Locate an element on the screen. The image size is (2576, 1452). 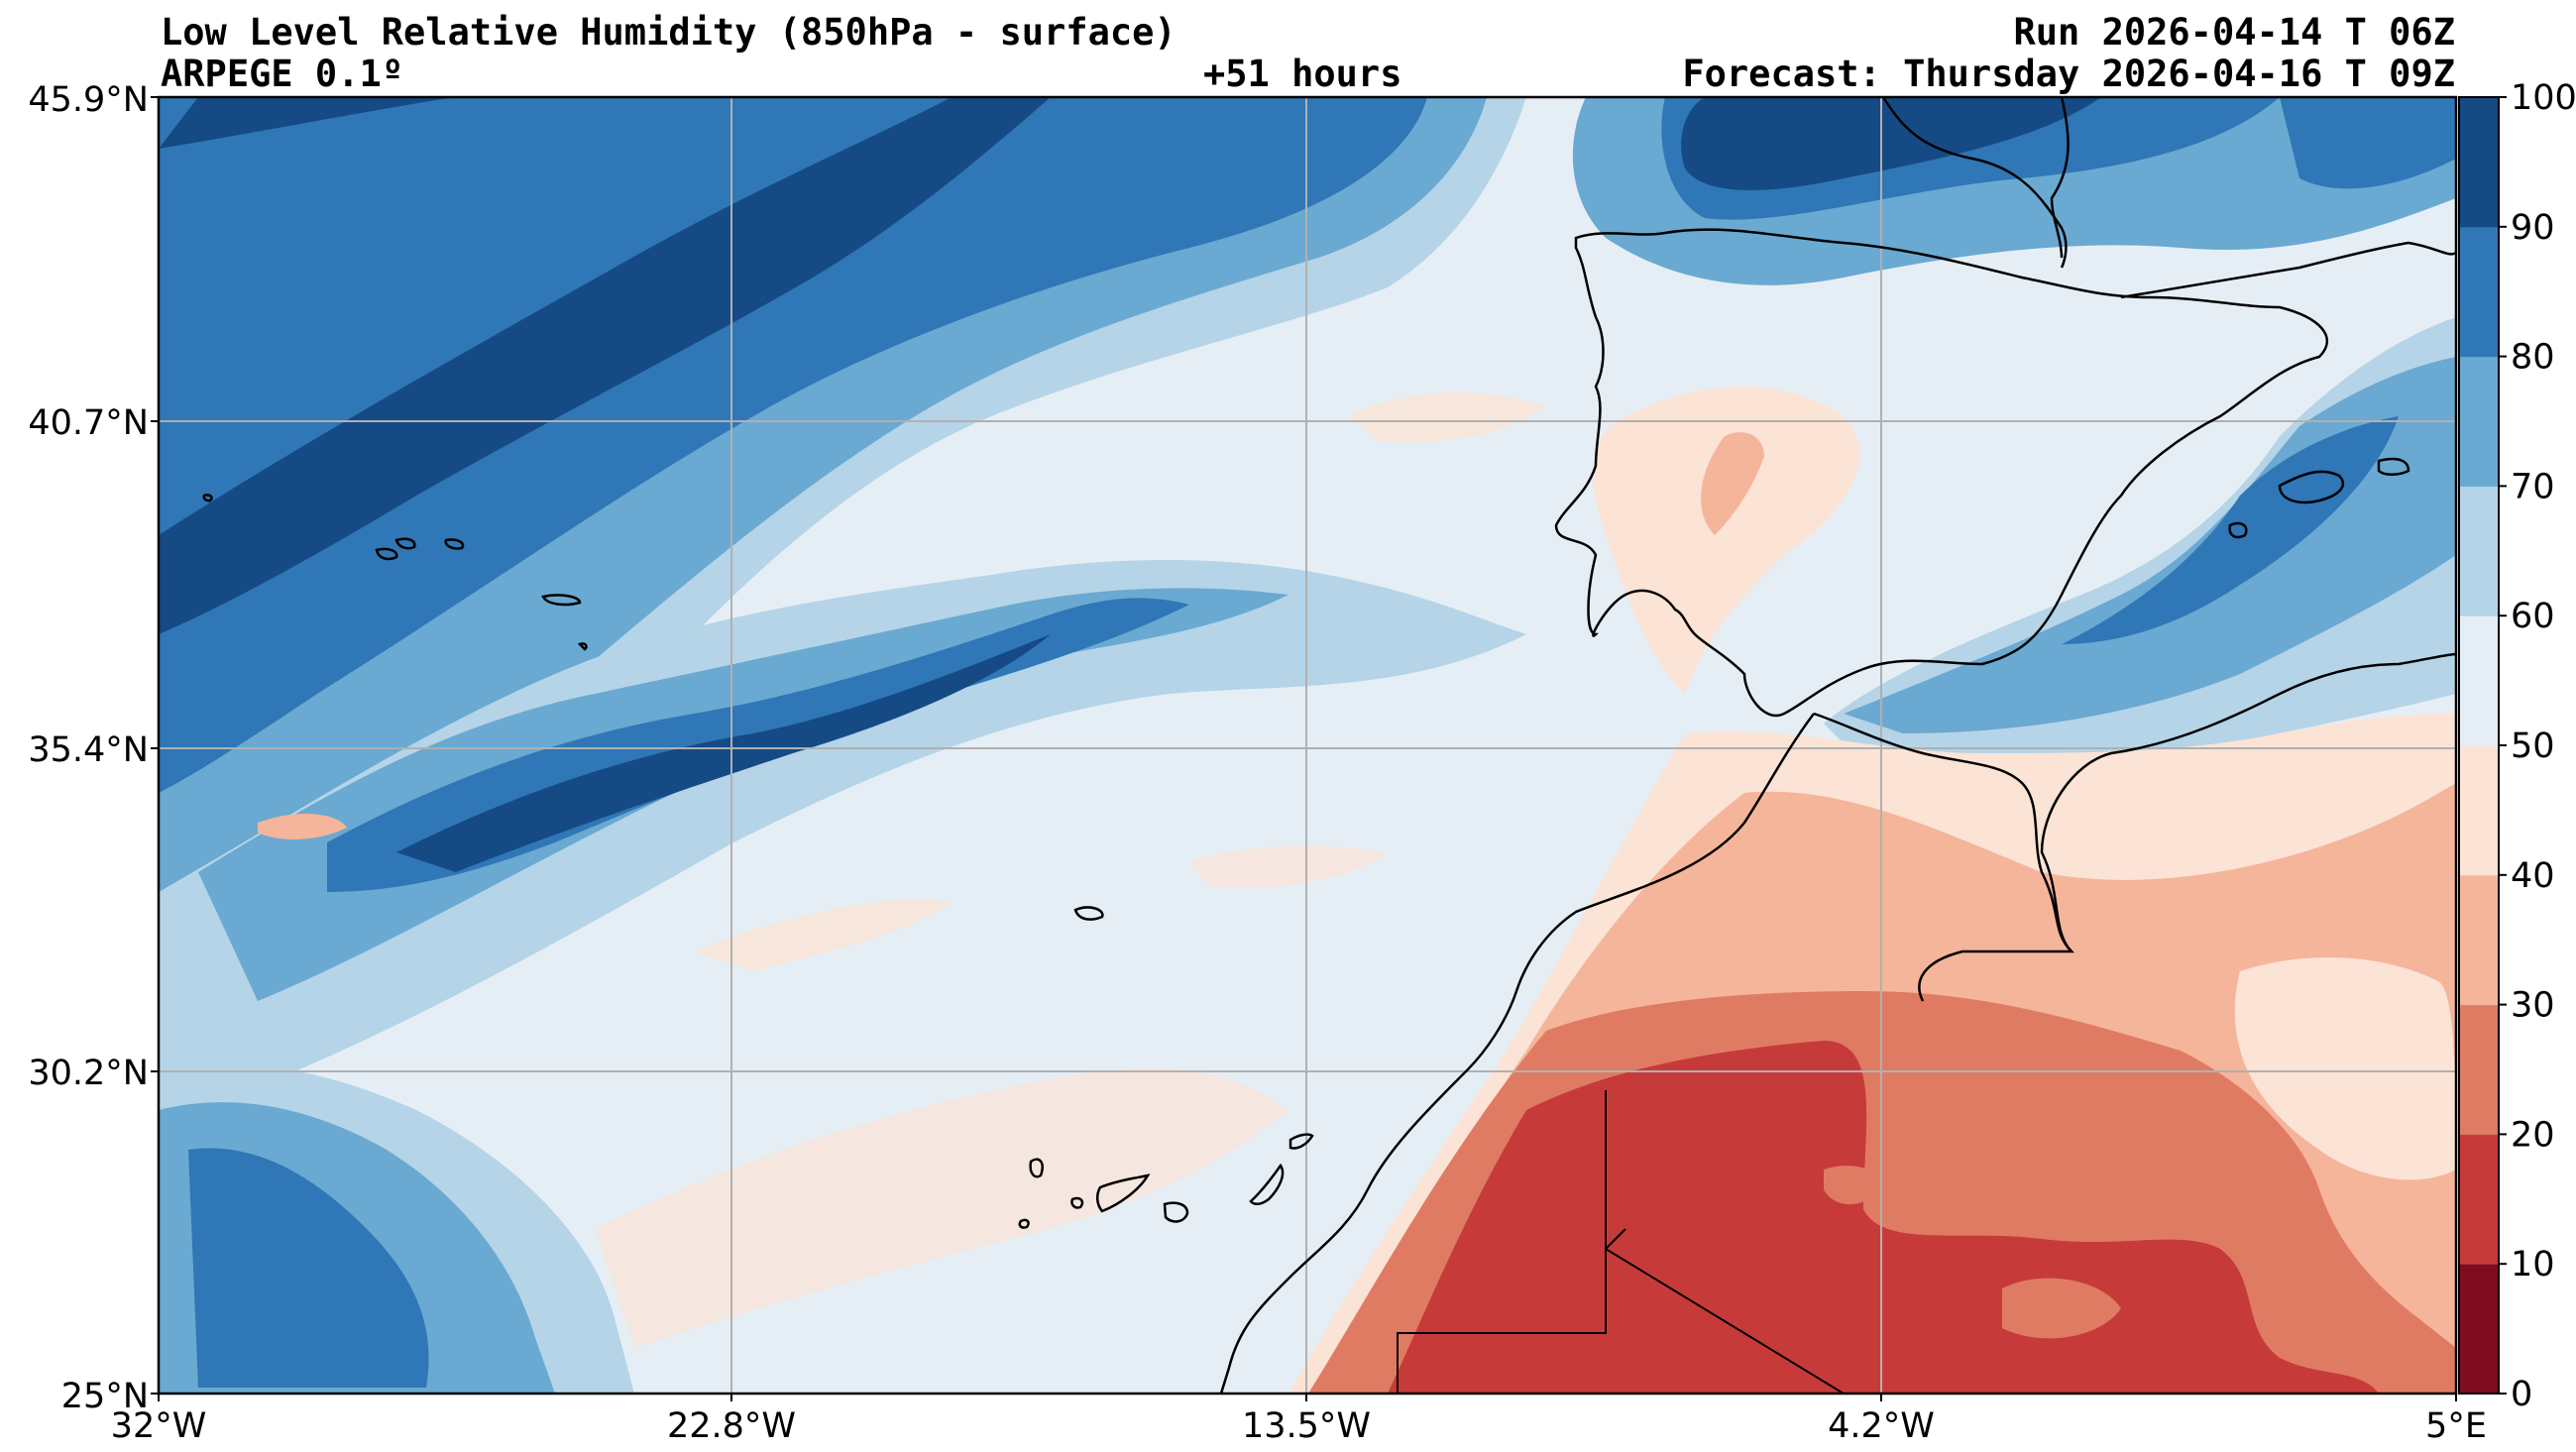
model-label: ARPEGE 0.1º is located at coordinates (282, 74).